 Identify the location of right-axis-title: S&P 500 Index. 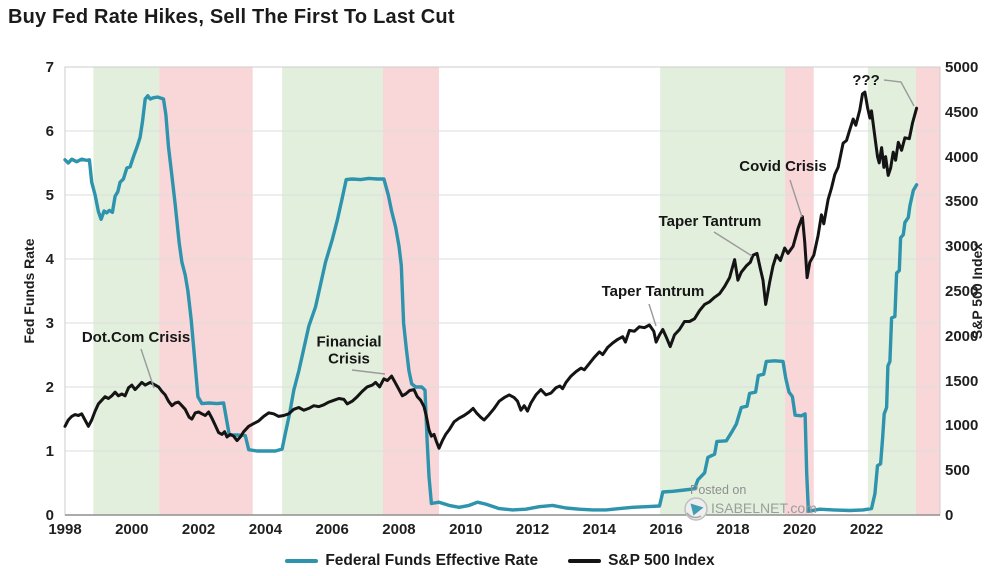
(977, 291).